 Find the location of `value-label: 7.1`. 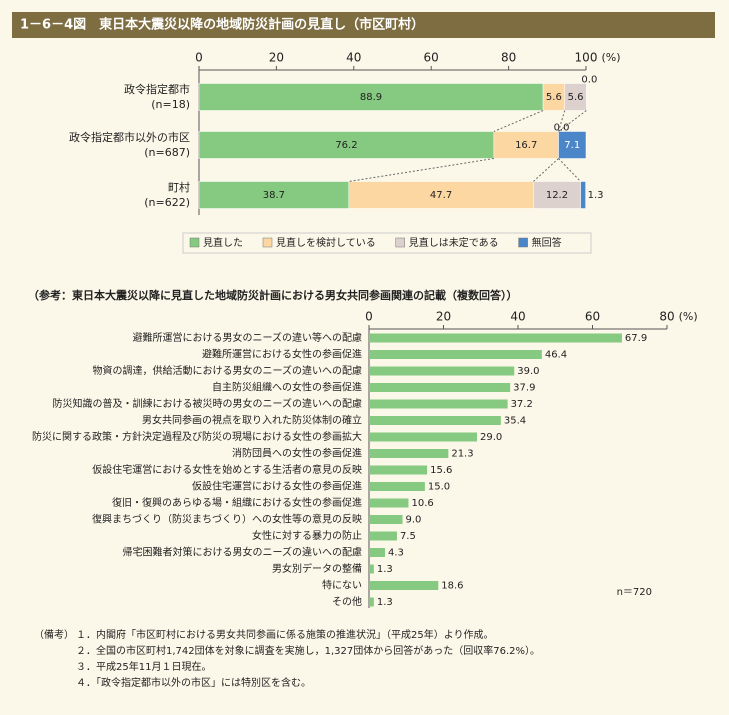

value-label: 7.1 is located at coordinates (572, 145).